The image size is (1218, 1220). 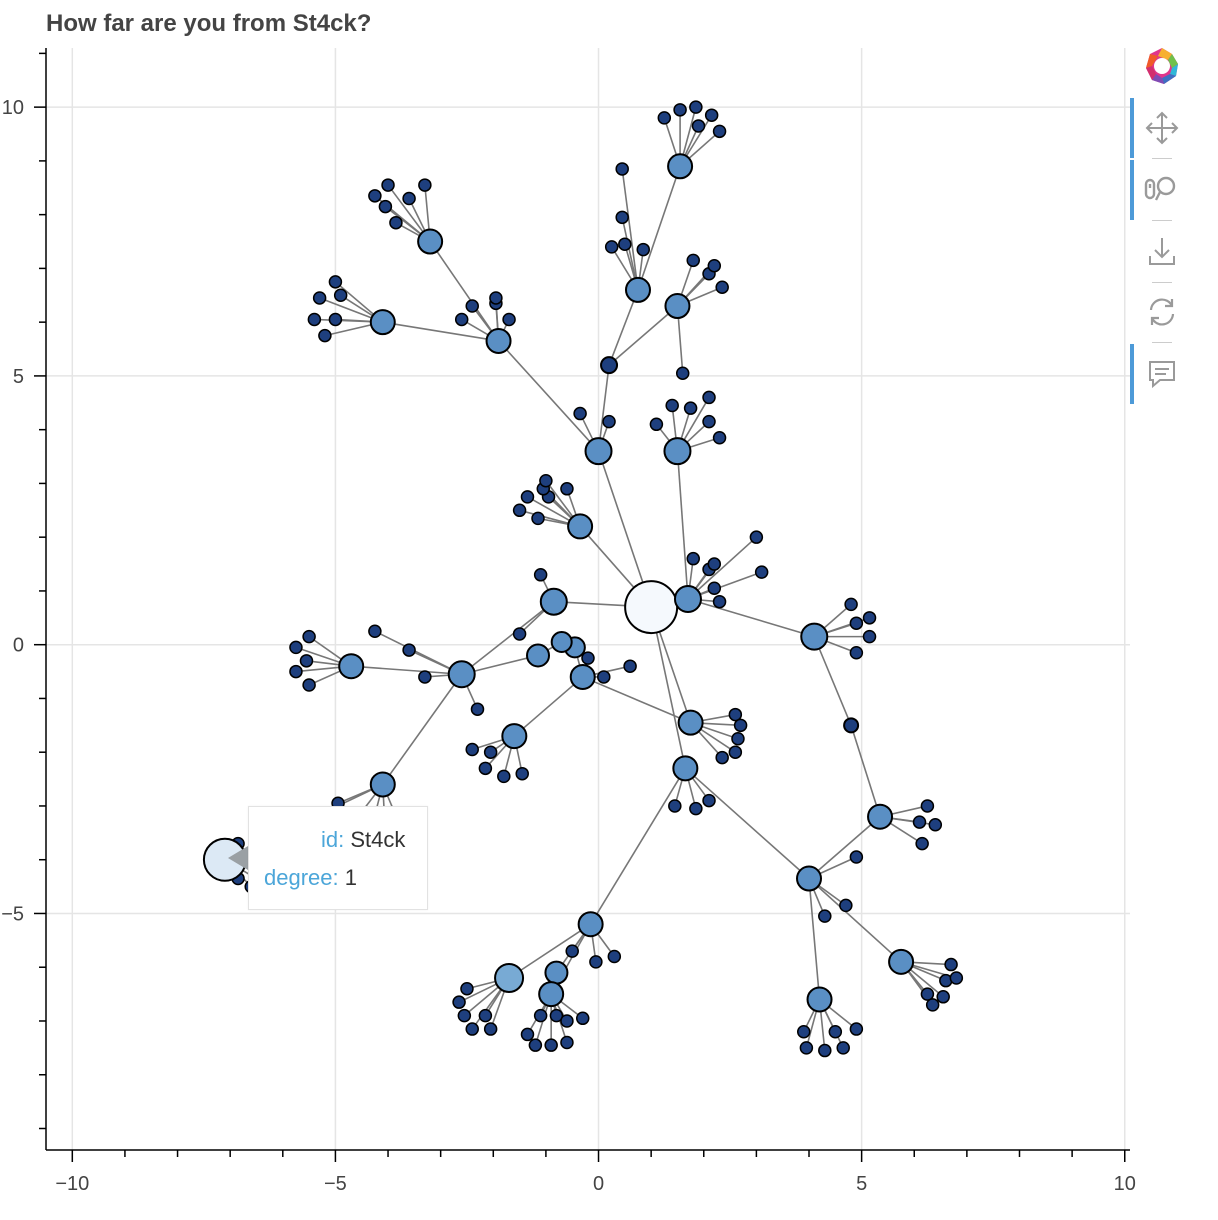 What do you see at coordinates (12, 914) in the screenshot?
I see `y-tick-label: −5` at bounding box center [12, 914].